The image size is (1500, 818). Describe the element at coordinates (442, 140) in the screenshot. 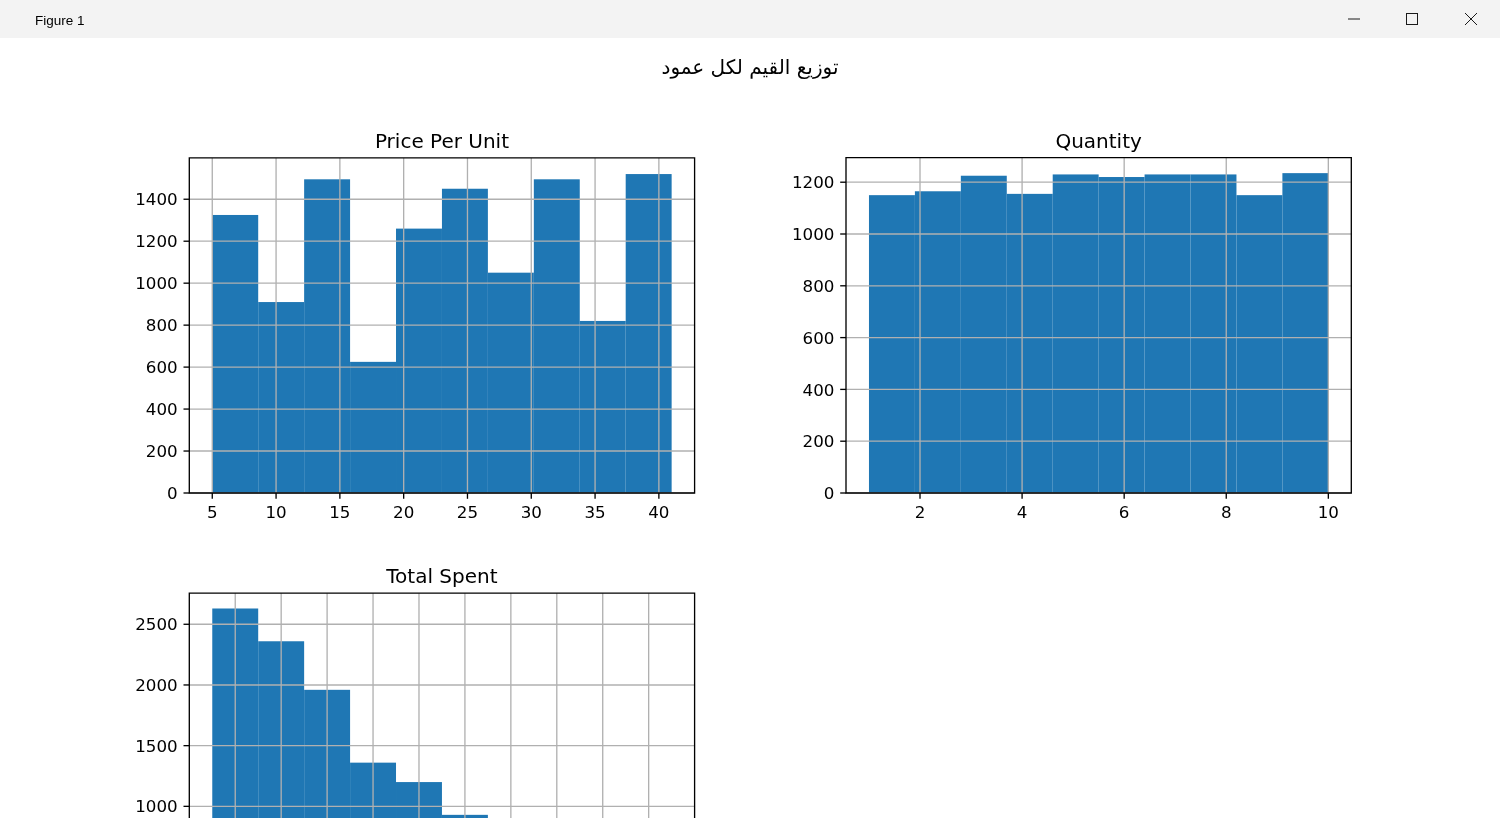

I see `chart-title: Price Per Unit` at that location.